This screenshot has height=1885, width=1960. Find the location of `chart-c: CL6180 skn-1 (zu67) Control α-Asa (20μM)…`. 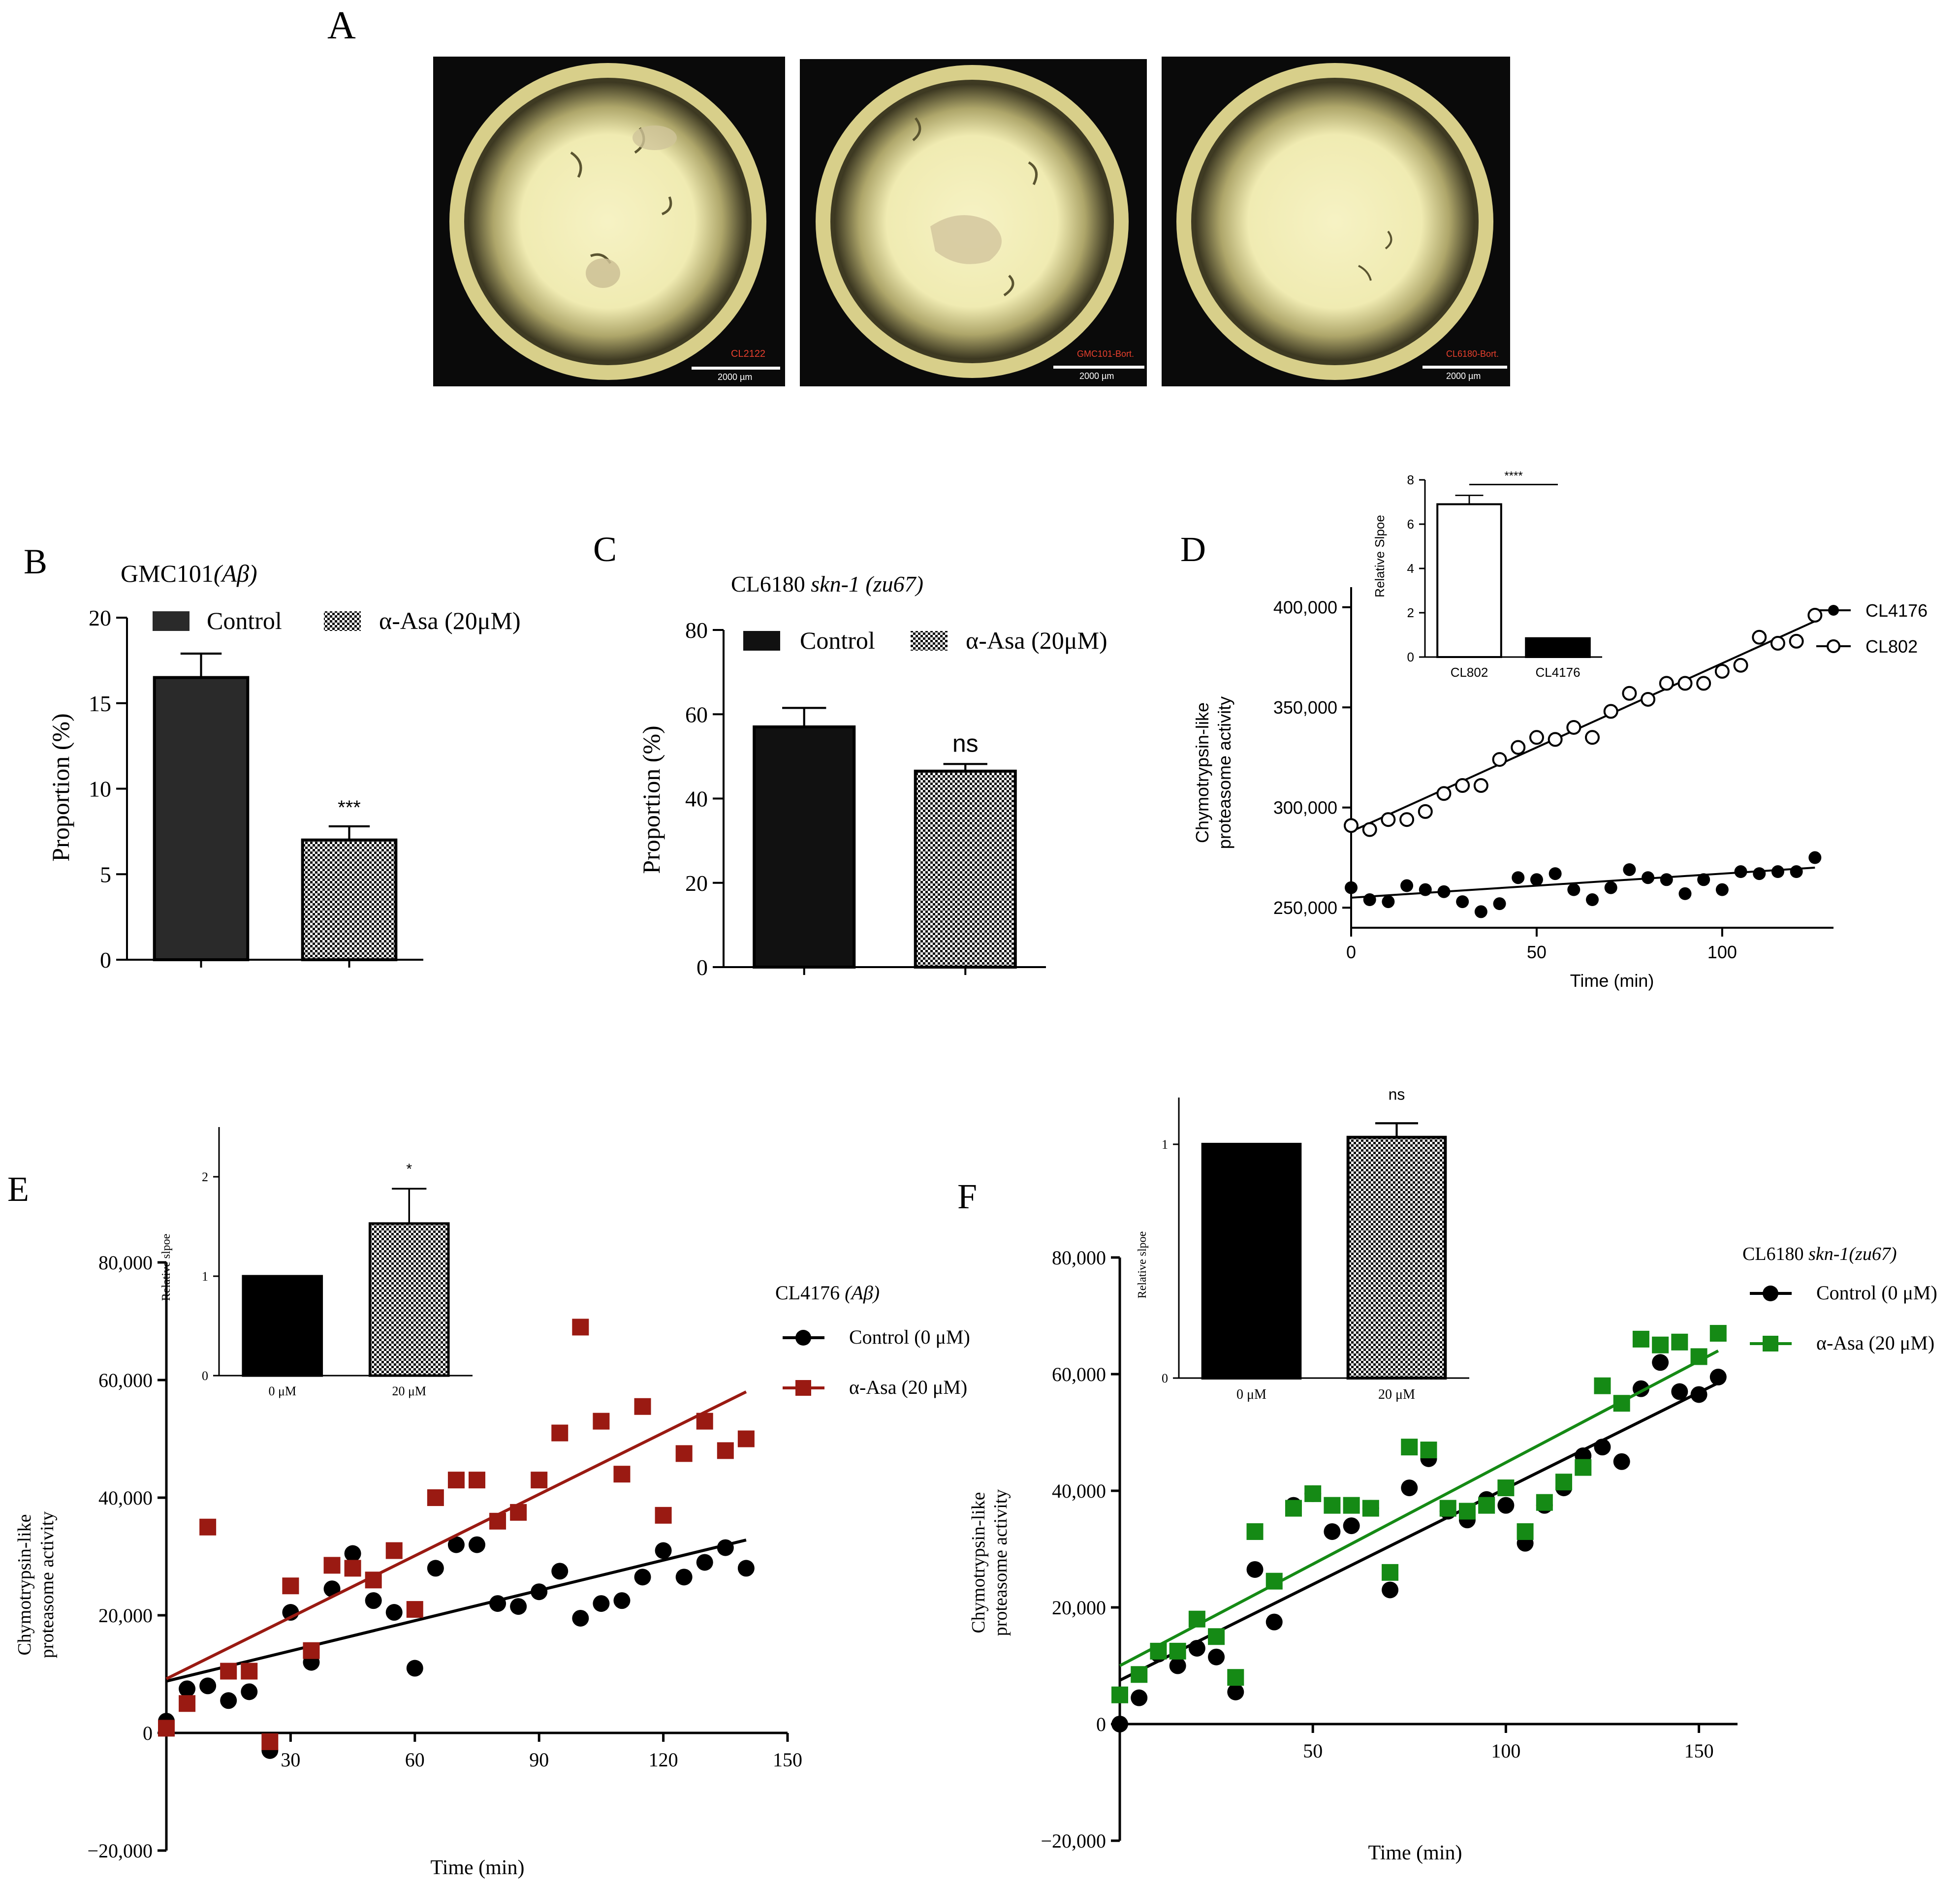

chart-c: CL6180 skn-1 (zu67) Control α-Asa (20μM)… is located at coordinates (872, 776).